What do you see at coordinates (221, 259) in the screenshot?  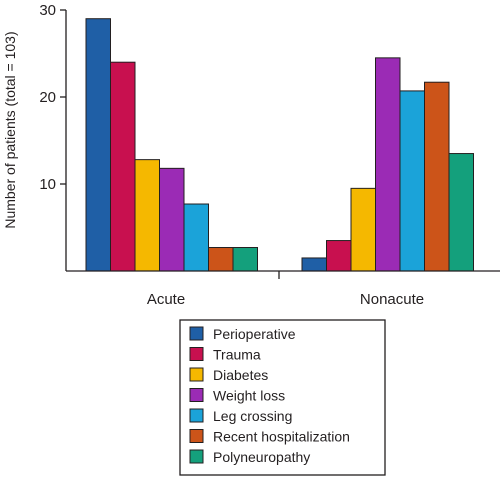 I see `bar-acute-recent-hospitalization` at bounding box center [221, 259].